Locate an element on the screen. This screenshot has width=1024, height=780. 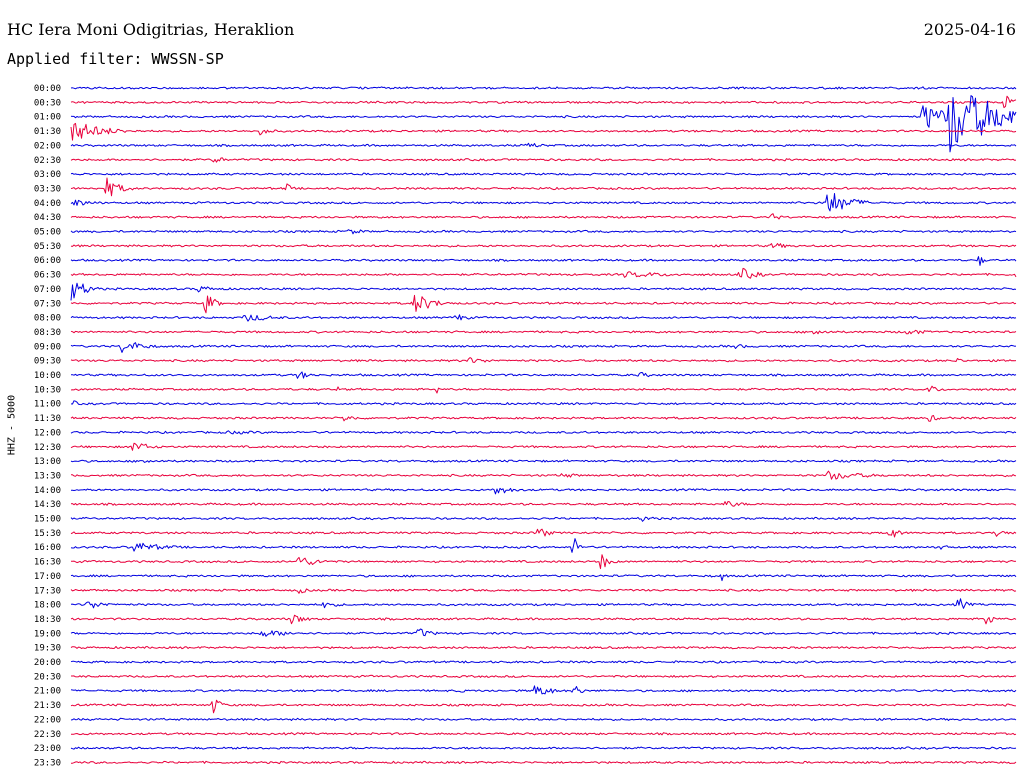
row-time-label: 13:00 is located at coordinates (47, 462).